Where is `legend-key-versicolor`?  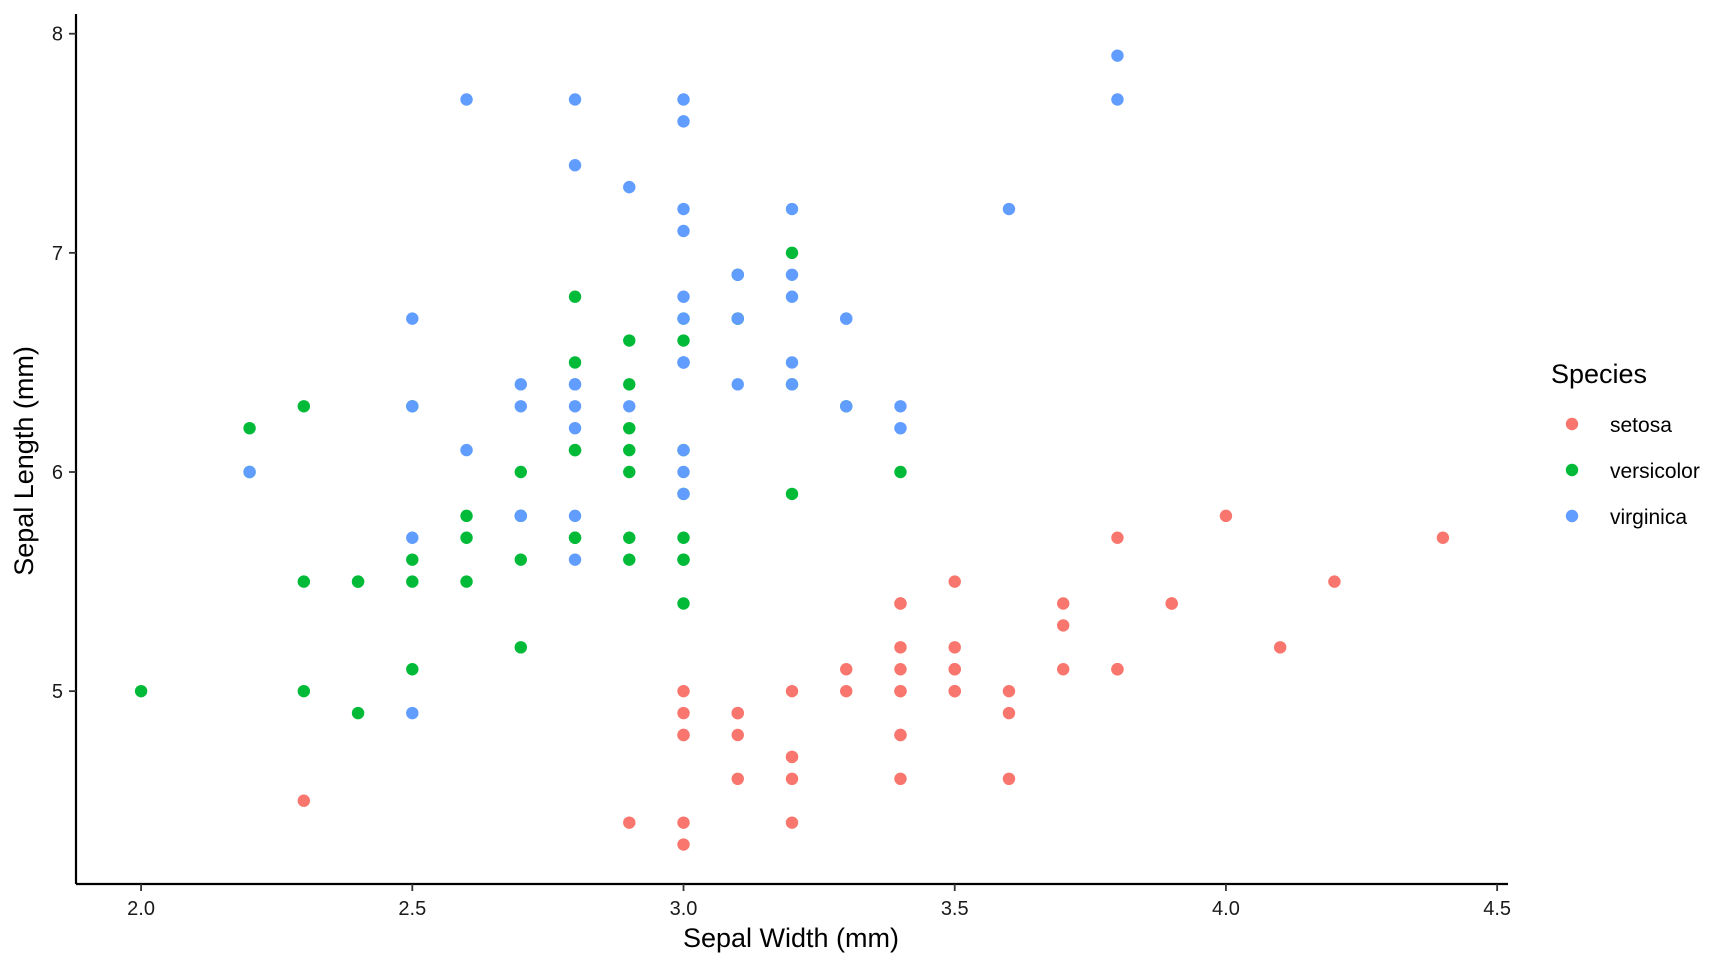 legend-key-versicolor is located at coordinates (1572, 470).